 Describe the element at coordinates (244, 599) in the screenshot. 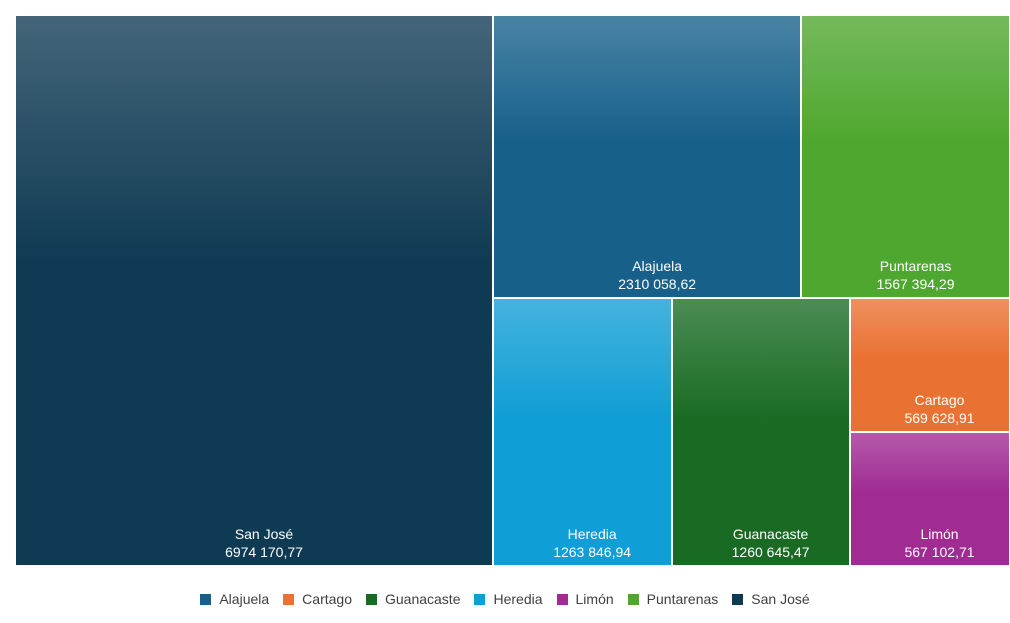

I see `legend-label: Alajuela` at that location.